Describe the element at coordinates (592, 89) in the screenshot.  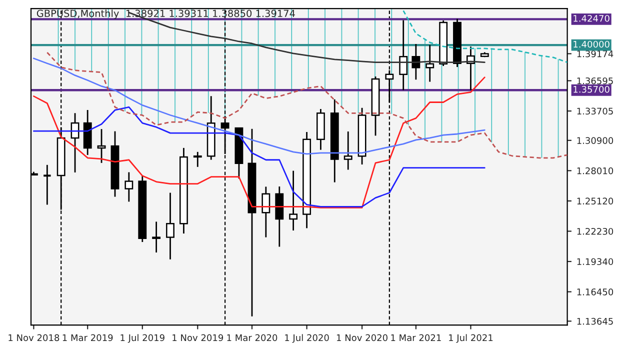
I see `ref-line-label: 1.35700` at that location.